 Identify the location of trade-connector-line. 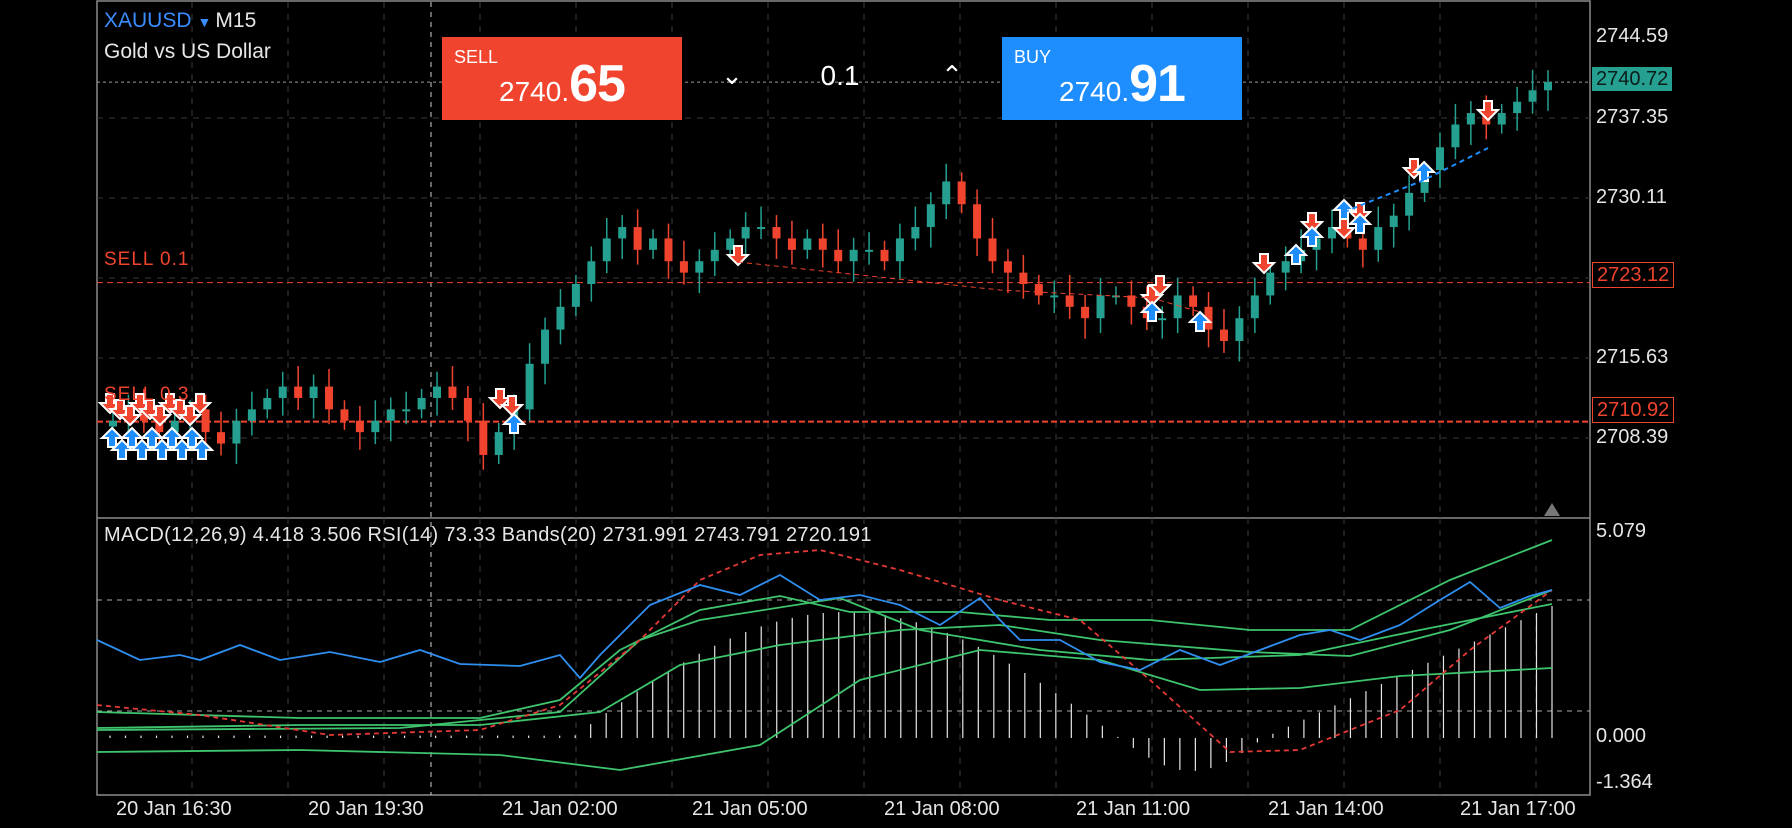
(969, 287).